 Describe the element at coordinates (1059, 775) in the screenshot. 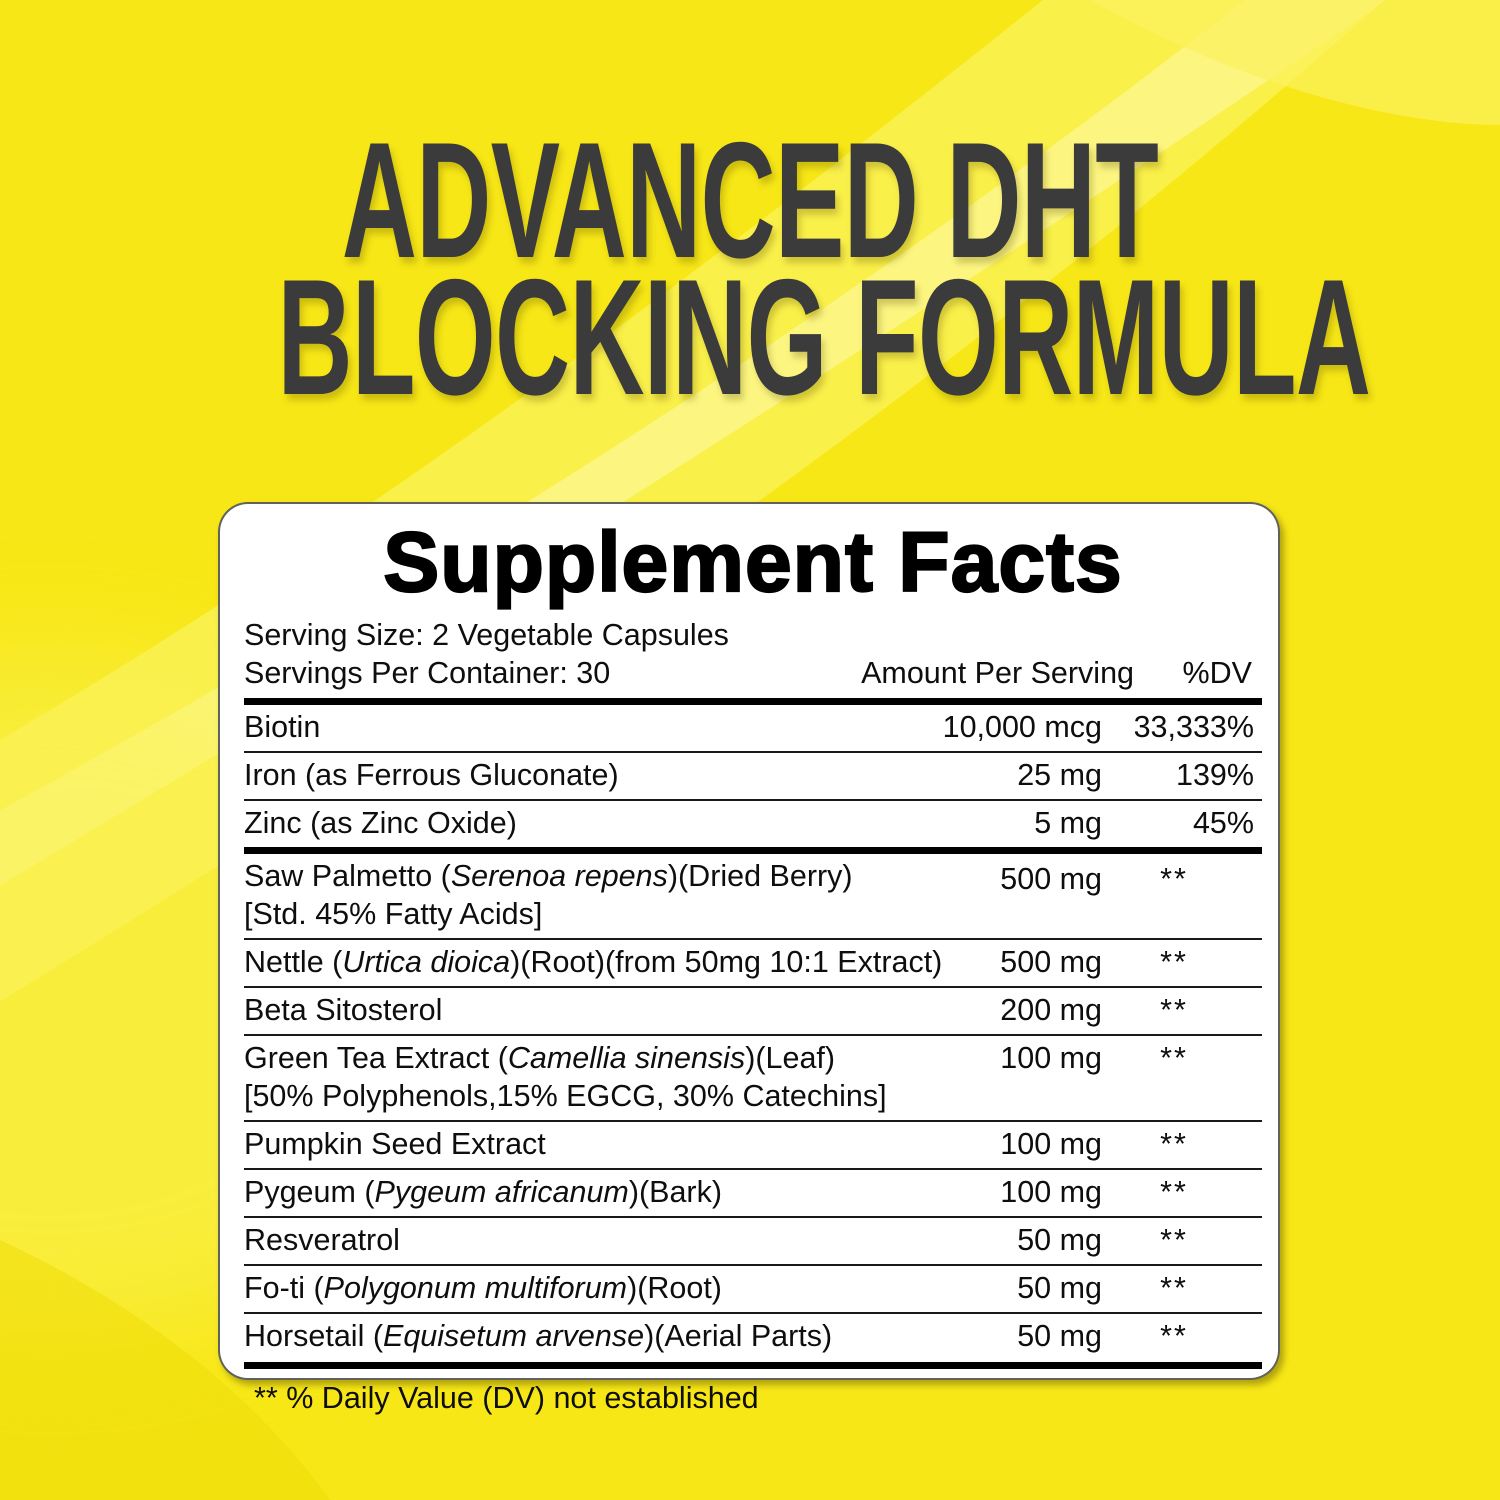

I see `ingredient-amount: 25 mg` at that location.